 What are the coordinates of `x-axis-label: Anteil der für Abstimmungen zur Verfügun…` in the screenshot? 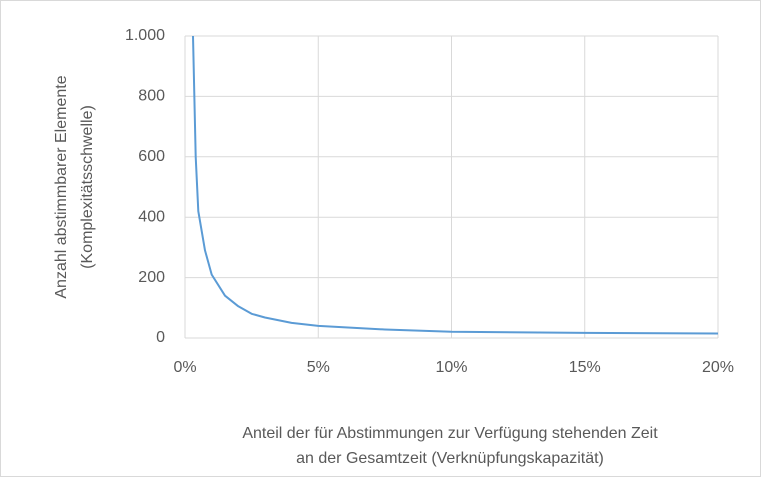 It's located at (450, 433).